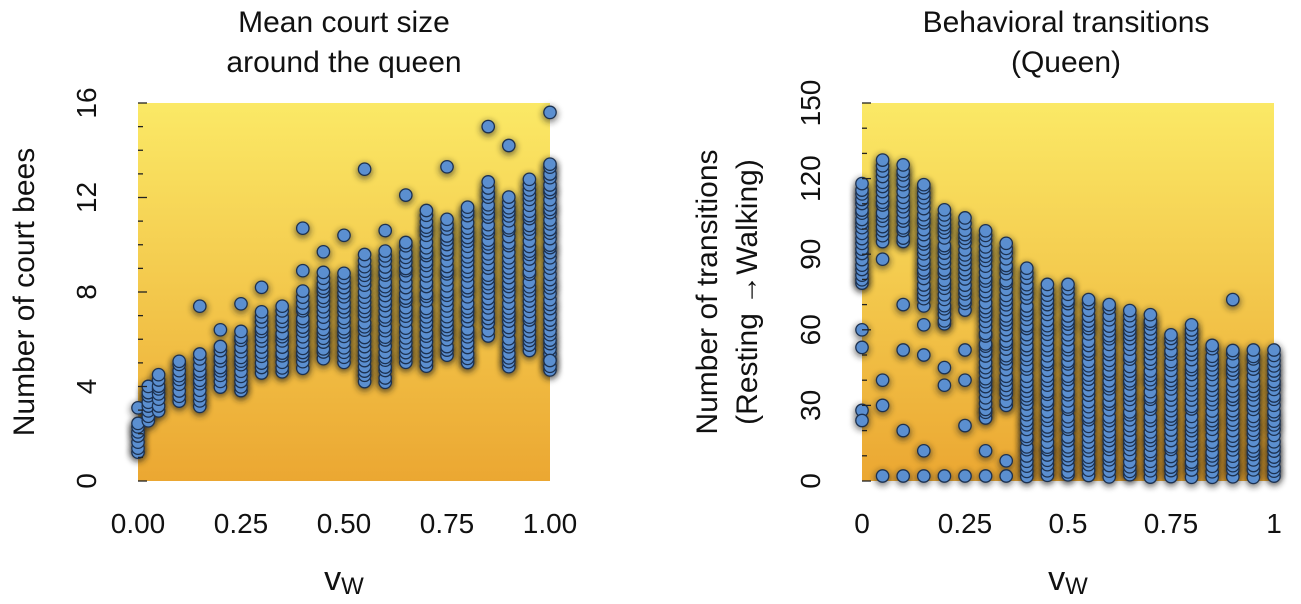  I want to click on y-tick-label-text: 30, so click(810, 405).